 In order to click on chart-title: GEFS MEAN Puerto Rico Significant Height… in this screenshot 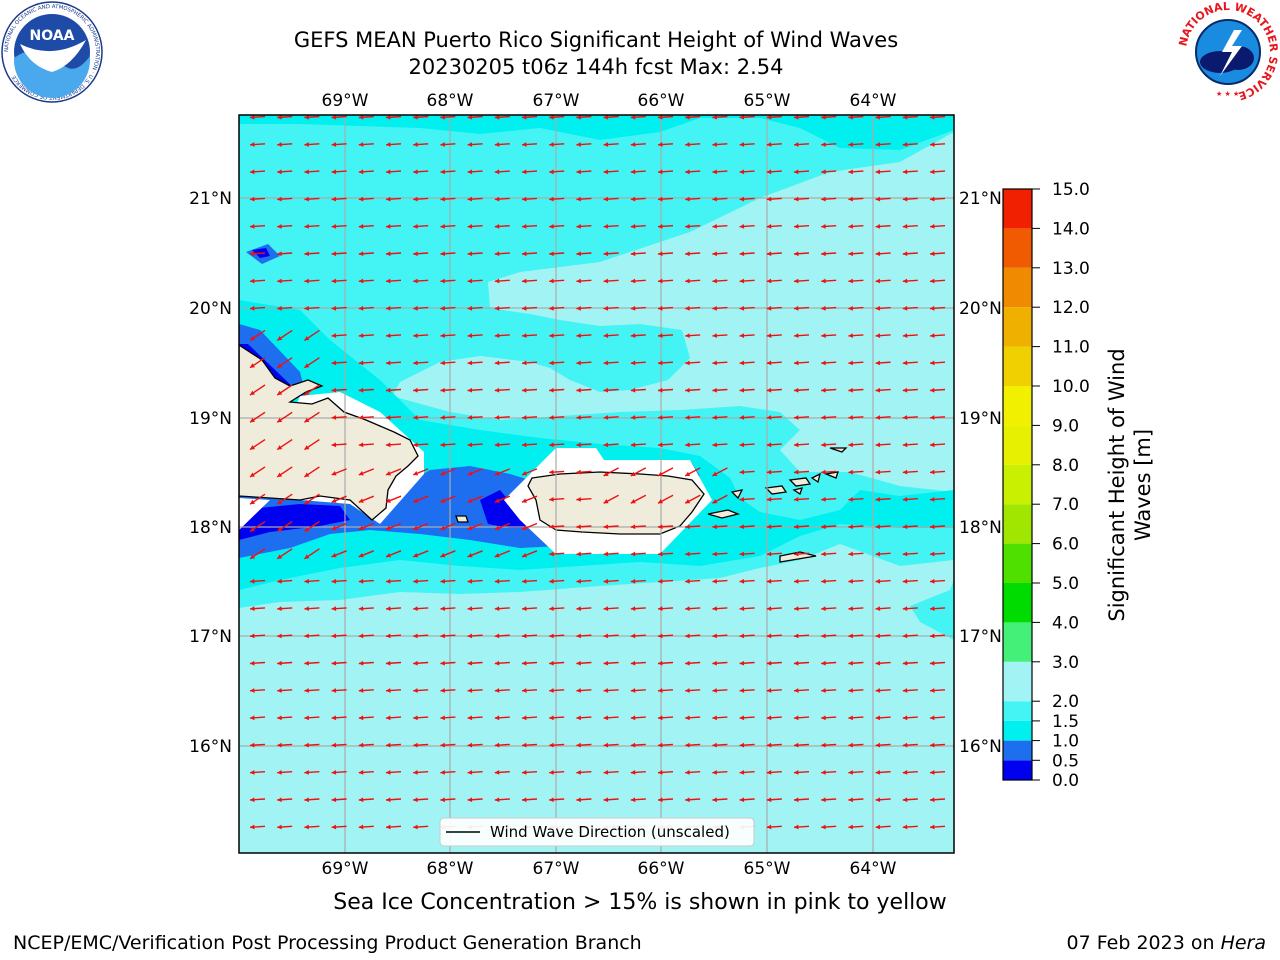, I will do `click(596, 40)`.